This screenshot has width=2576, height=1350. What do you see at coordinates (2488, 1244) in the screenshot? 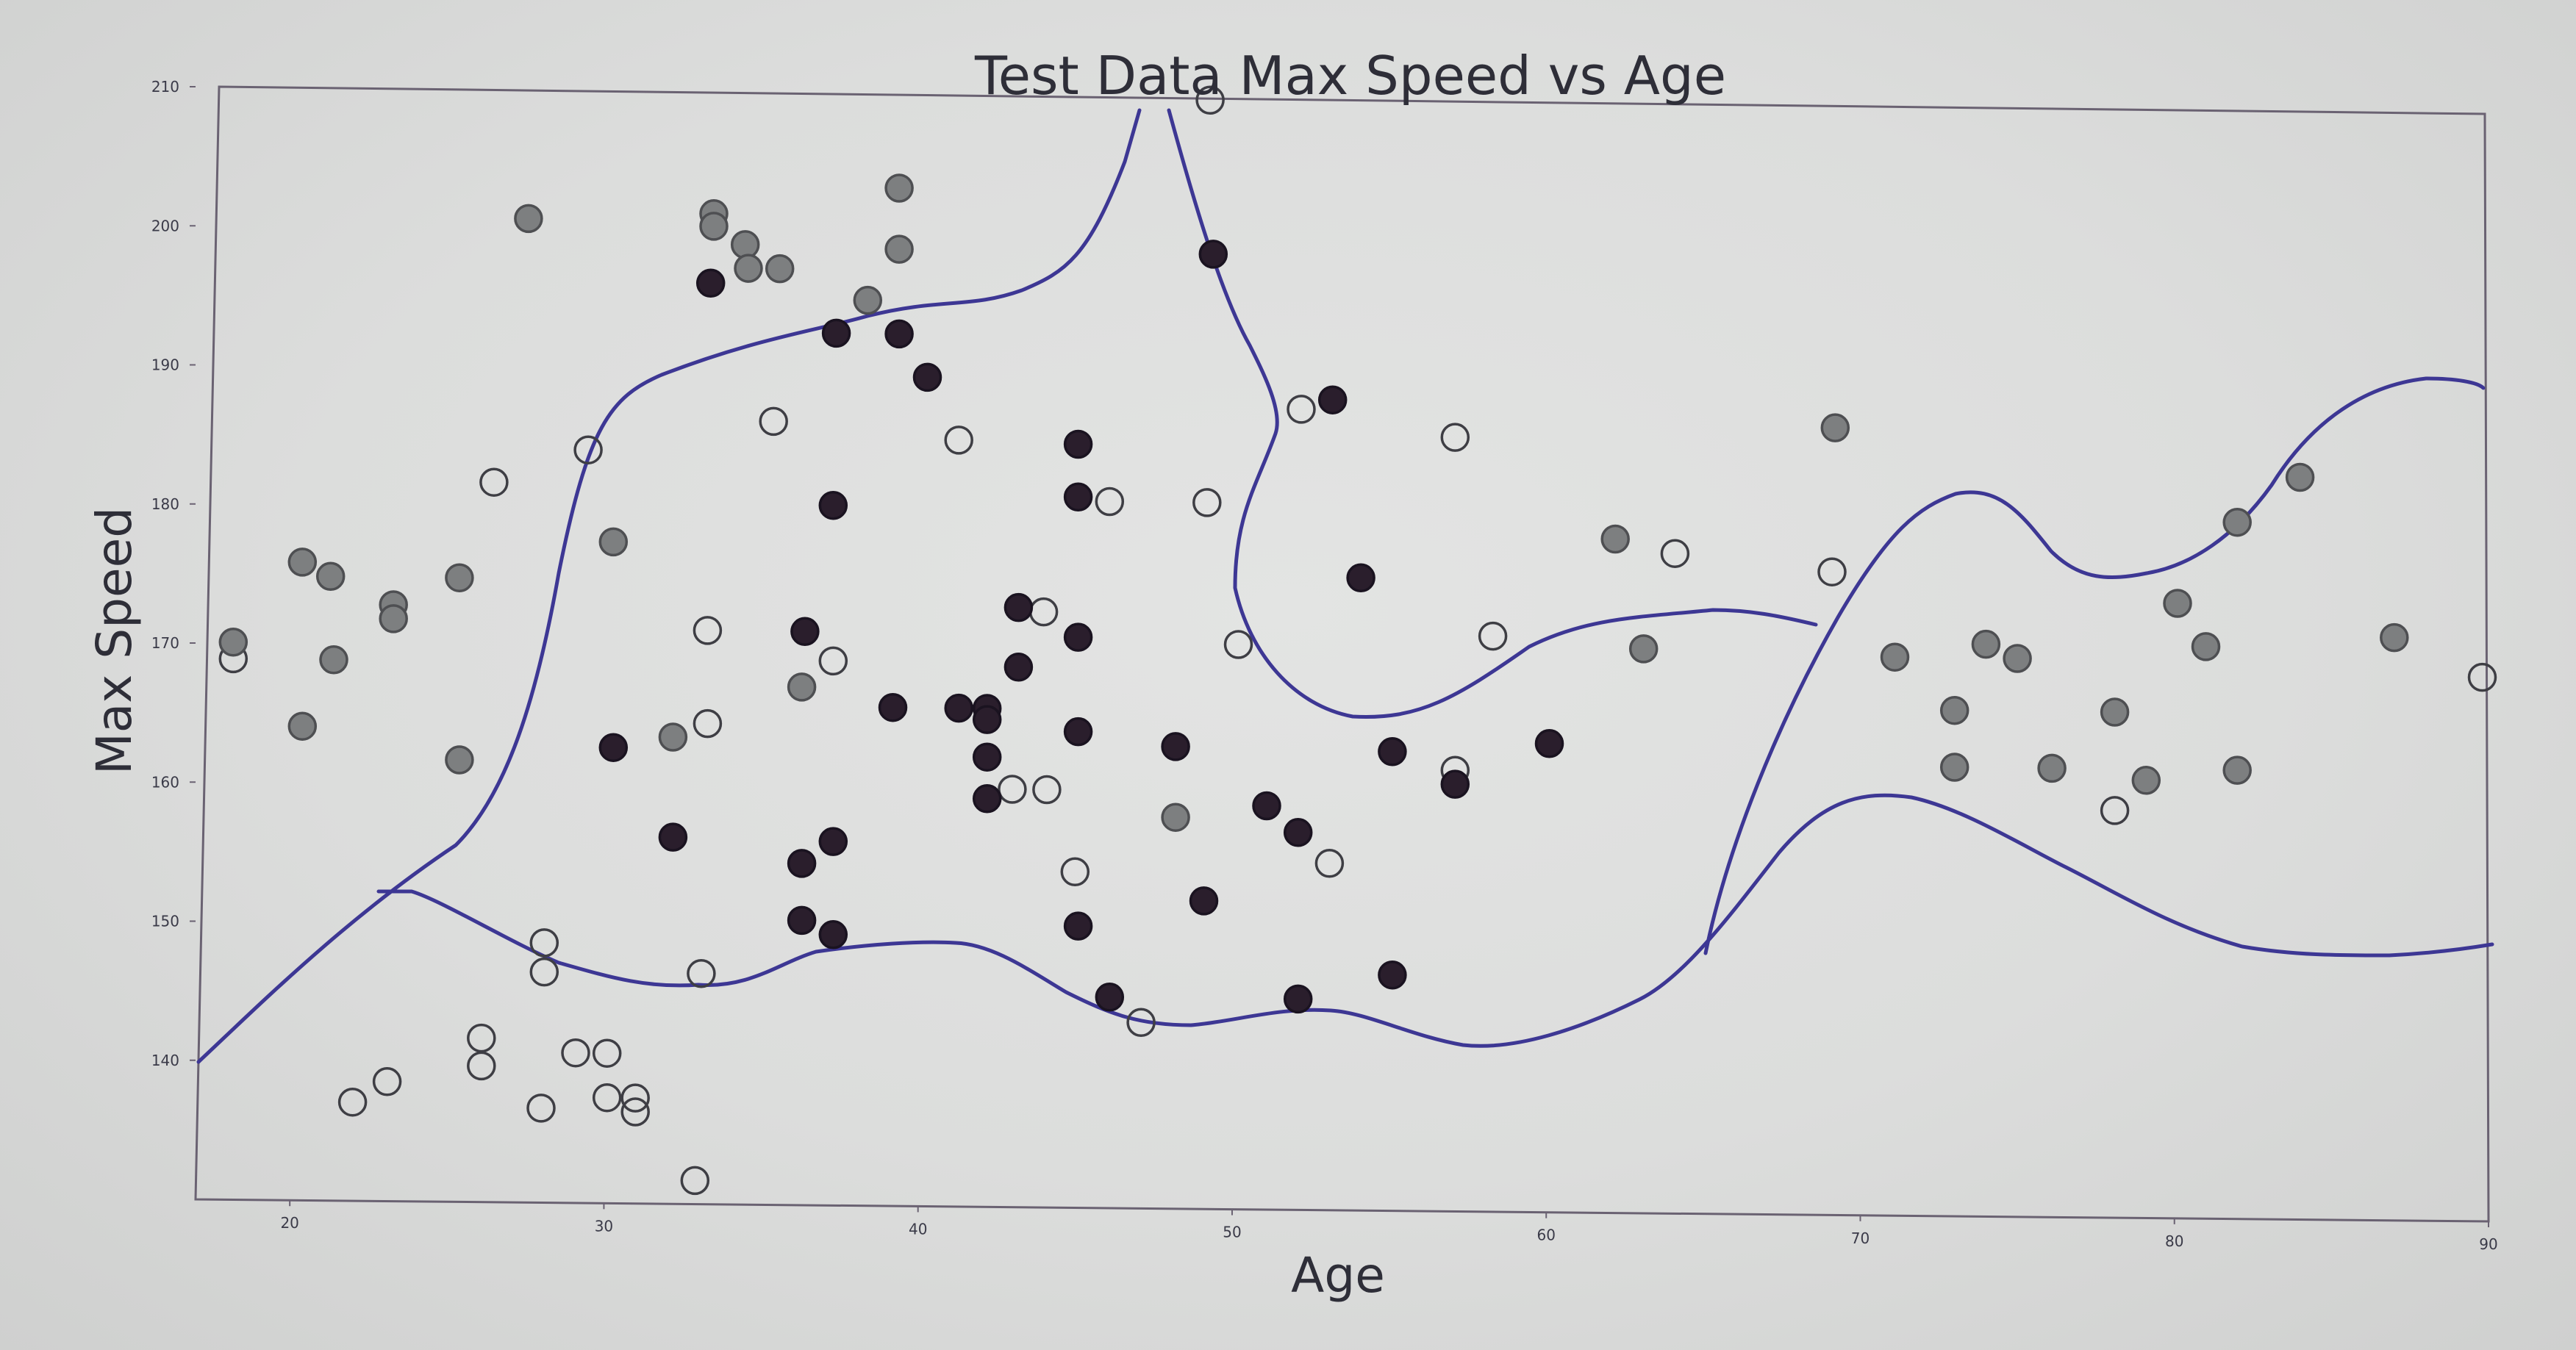
I see `x-tick-label: 90` at bounding box center [2488, 1244].